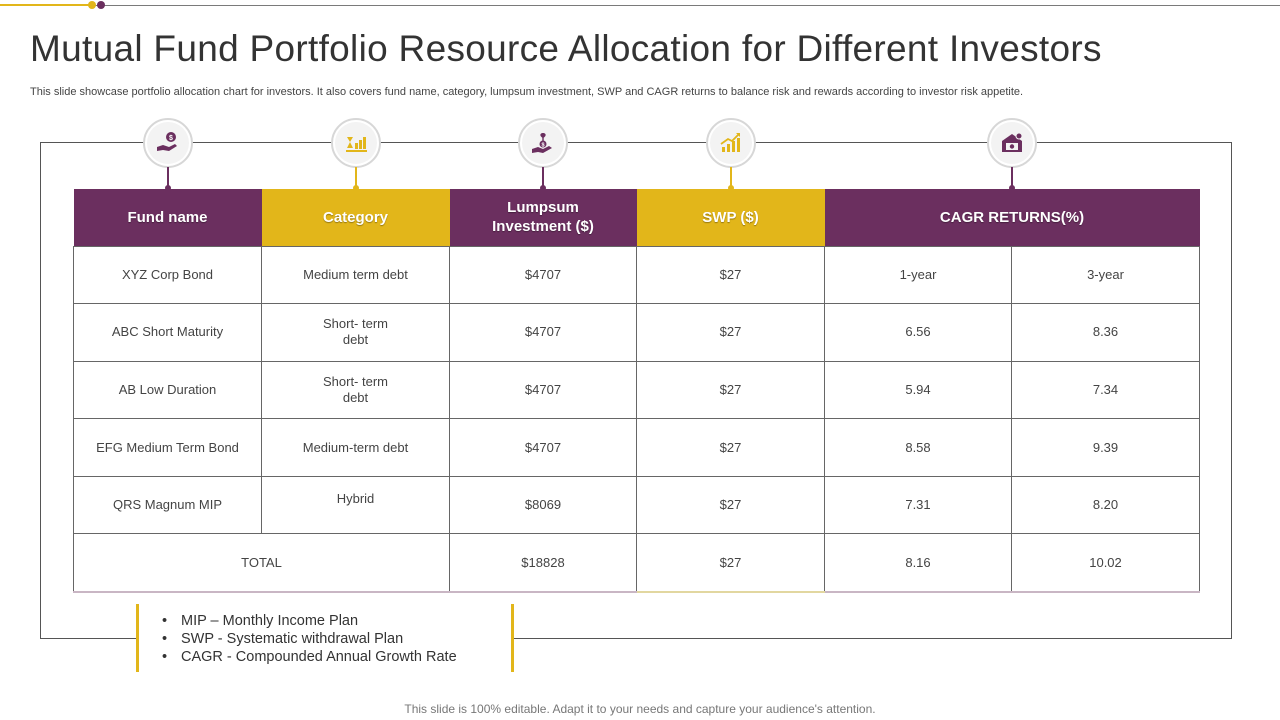 The width and height of the screenshot is (1280, 720). I want to click on bar-chart-hourglass-icon, so click(356, 143).